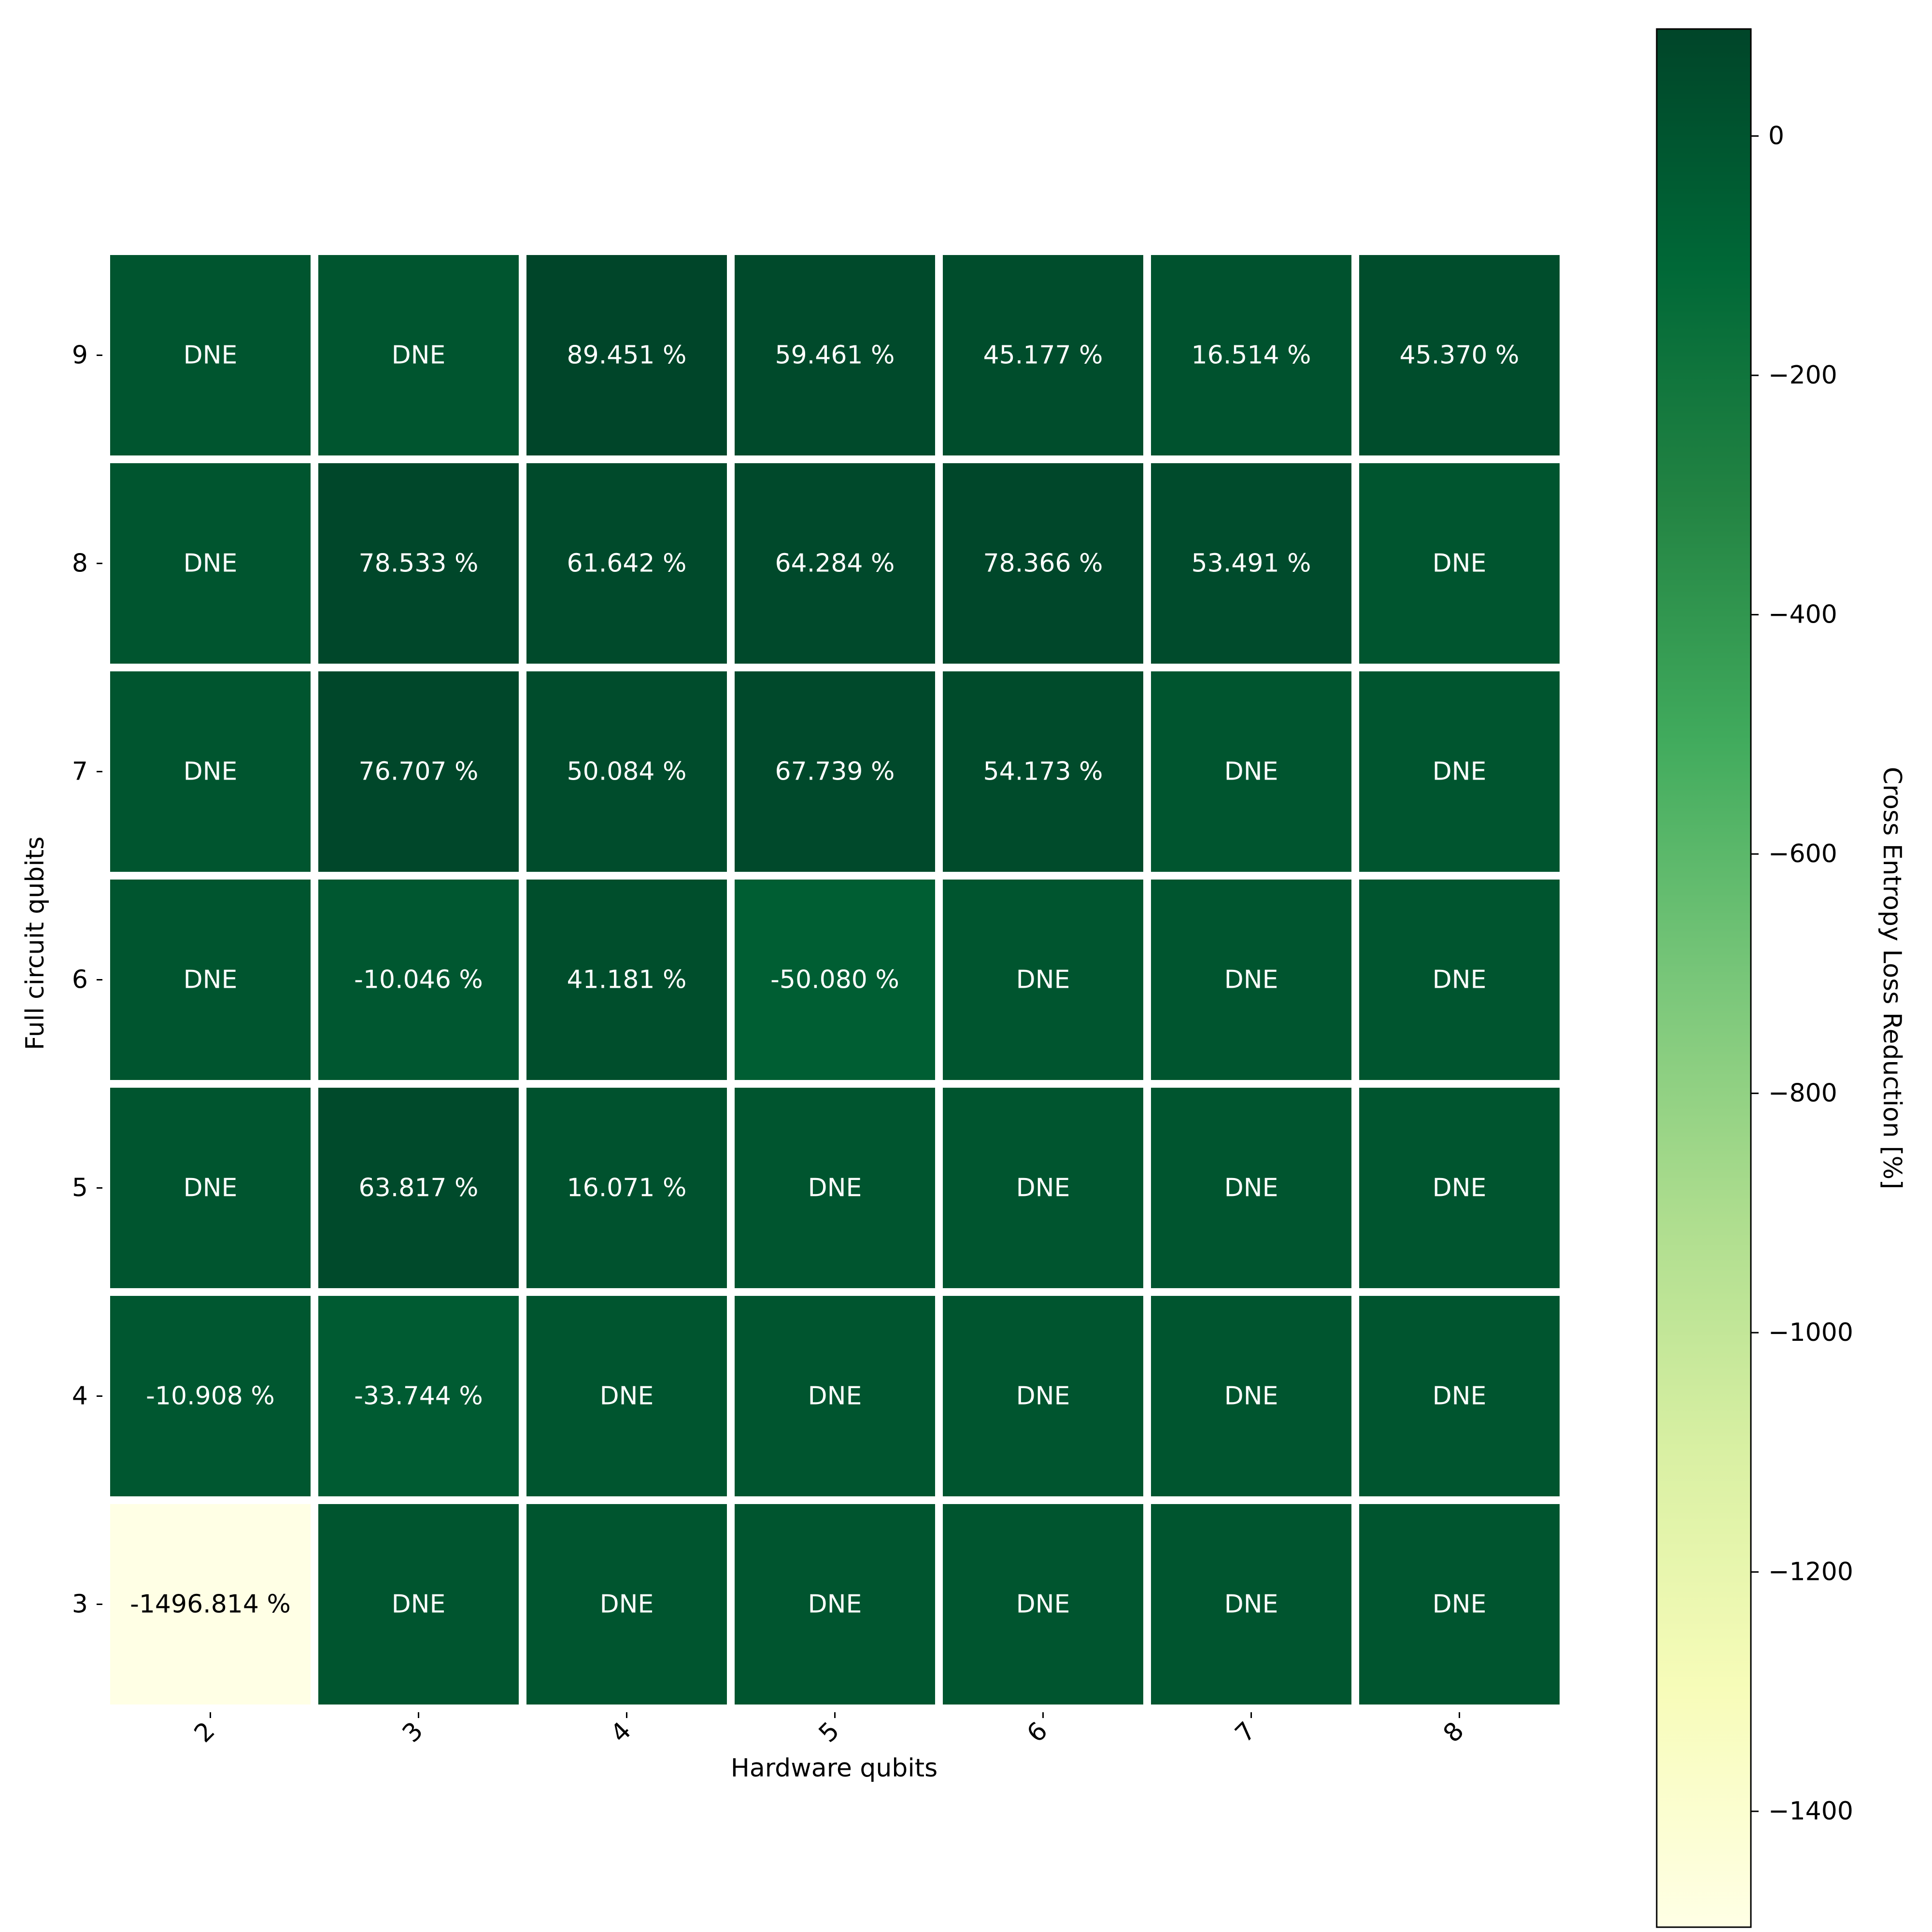 This screenshot has height=1932, width=1932. I want to click on cell-value-label: 45.370 %, so click(1460, 355).